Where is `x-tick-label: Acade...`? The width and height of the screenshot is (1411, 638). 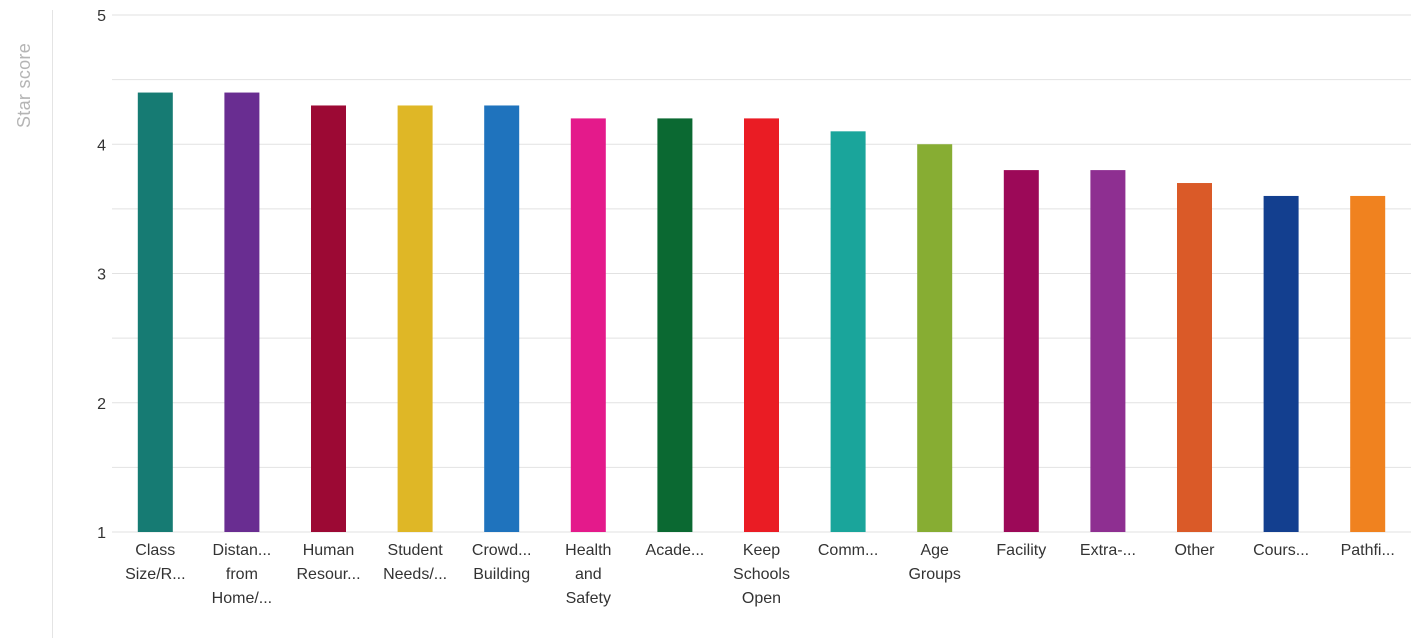 x-tick-label: Acade... is located at coordinates (675, 550).